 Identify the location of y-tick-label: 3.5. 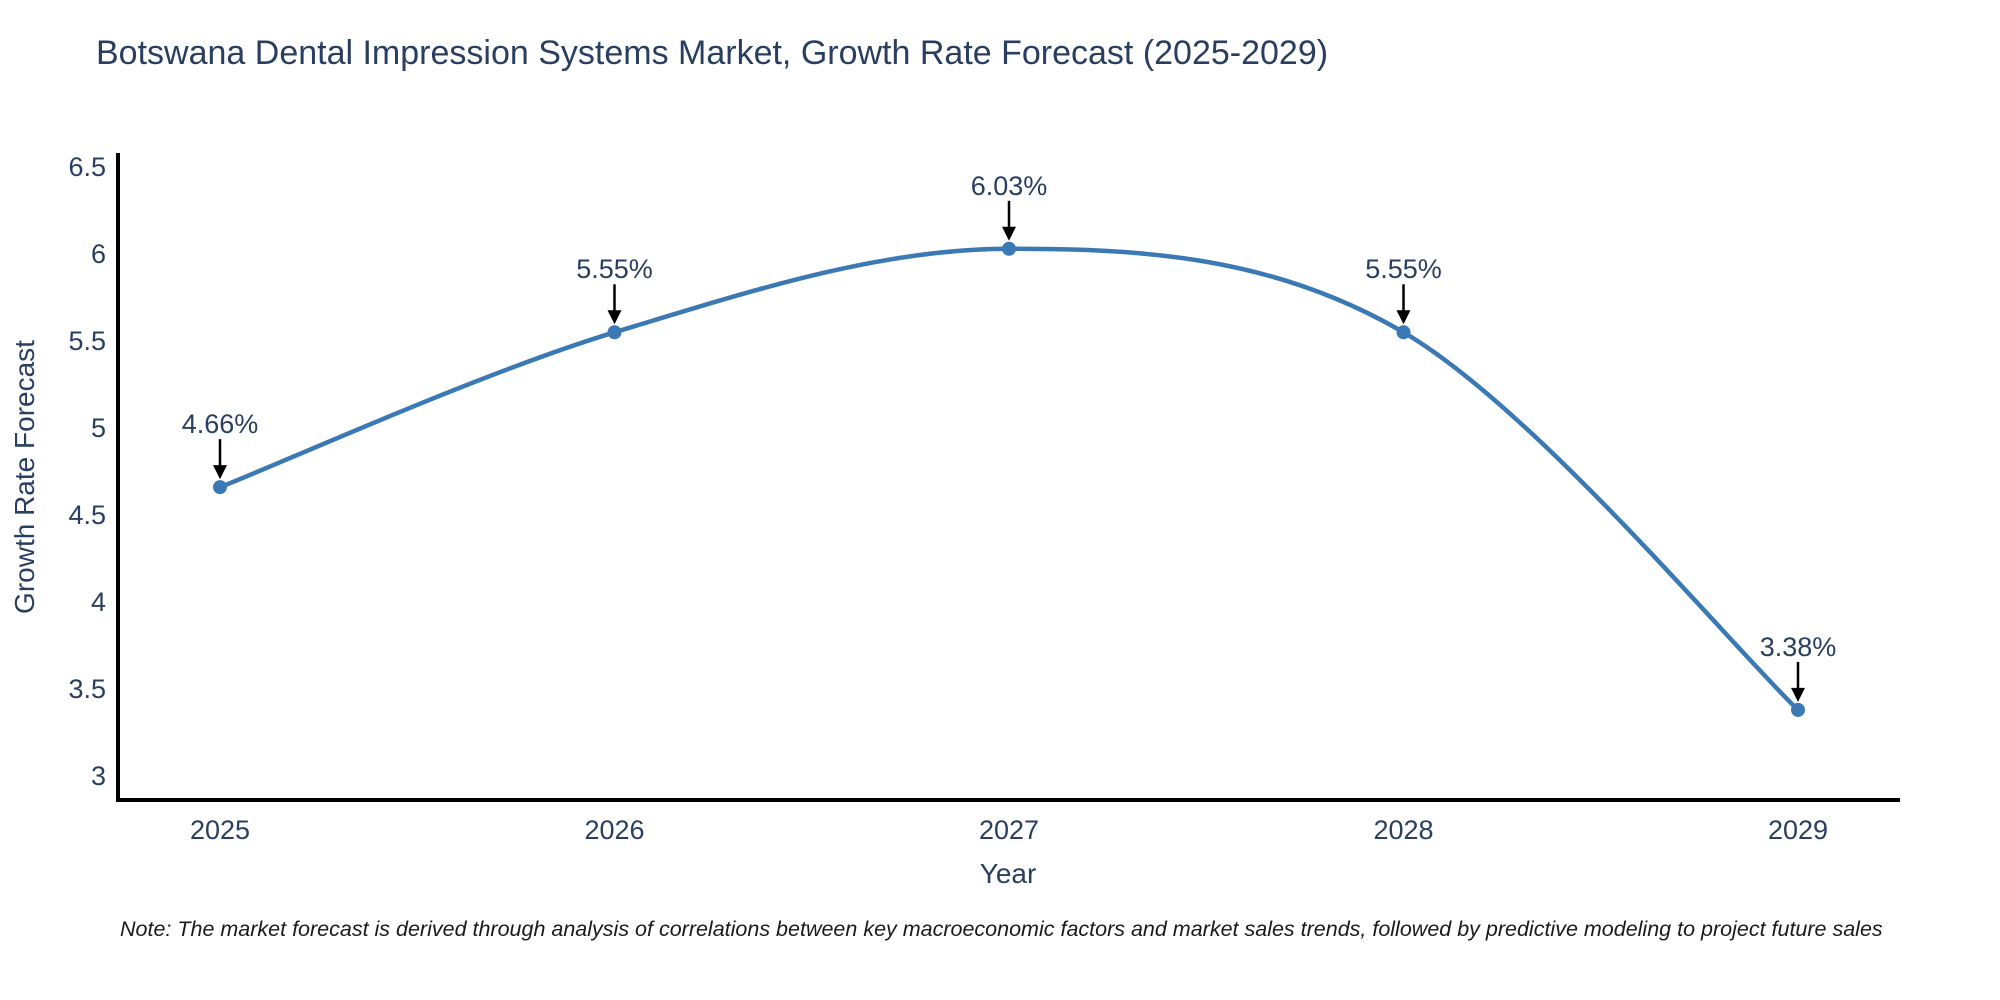
(87, 689).